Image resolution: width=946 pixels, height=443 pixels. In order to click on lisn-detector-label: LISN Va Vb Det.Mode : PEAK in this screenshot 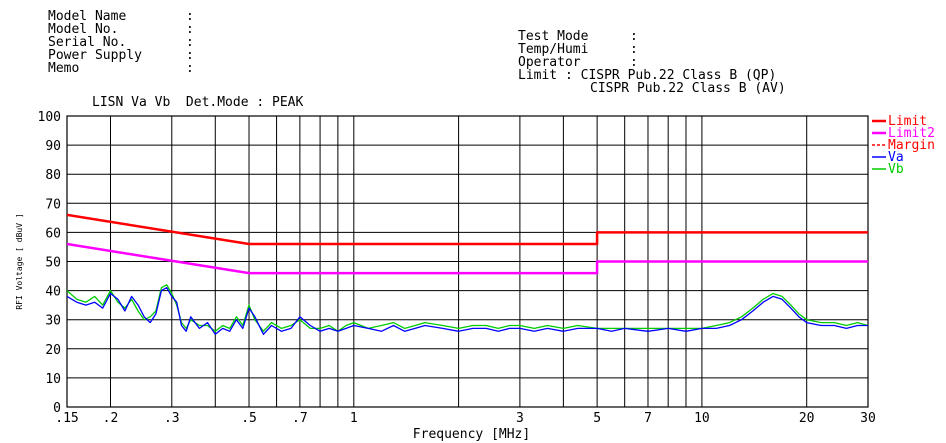, I will do `click(198, 102)`.